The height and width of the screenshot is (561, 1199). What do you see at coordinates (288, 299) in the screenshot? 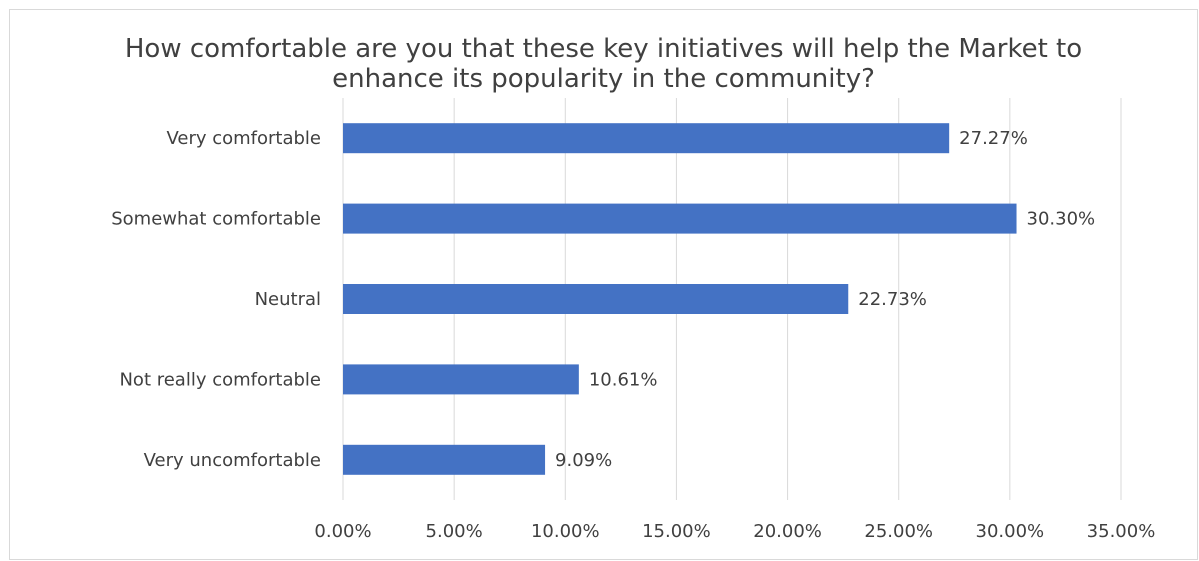
I see `category-label: Neutral` at bounding box center [288, 299].